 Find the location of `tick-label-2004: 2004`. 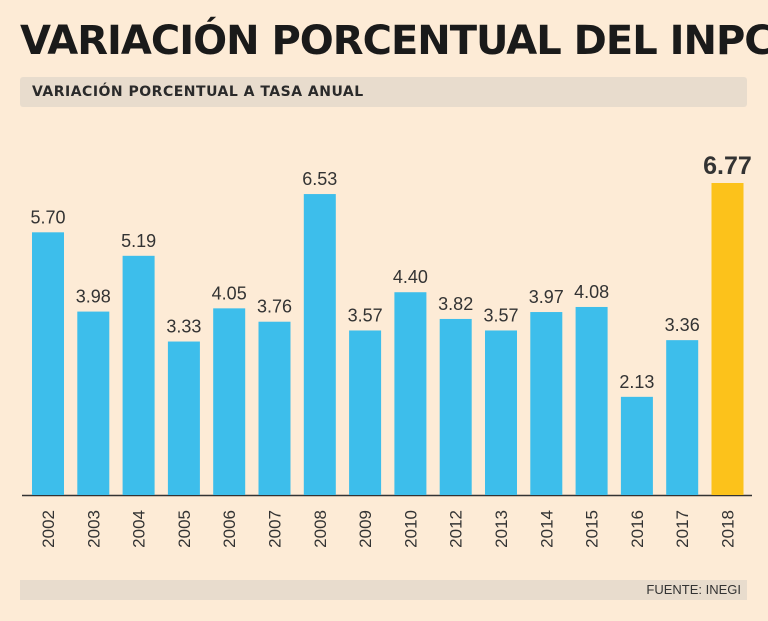

tick-label-2004: 2004 is located at coordinates (139, 529).